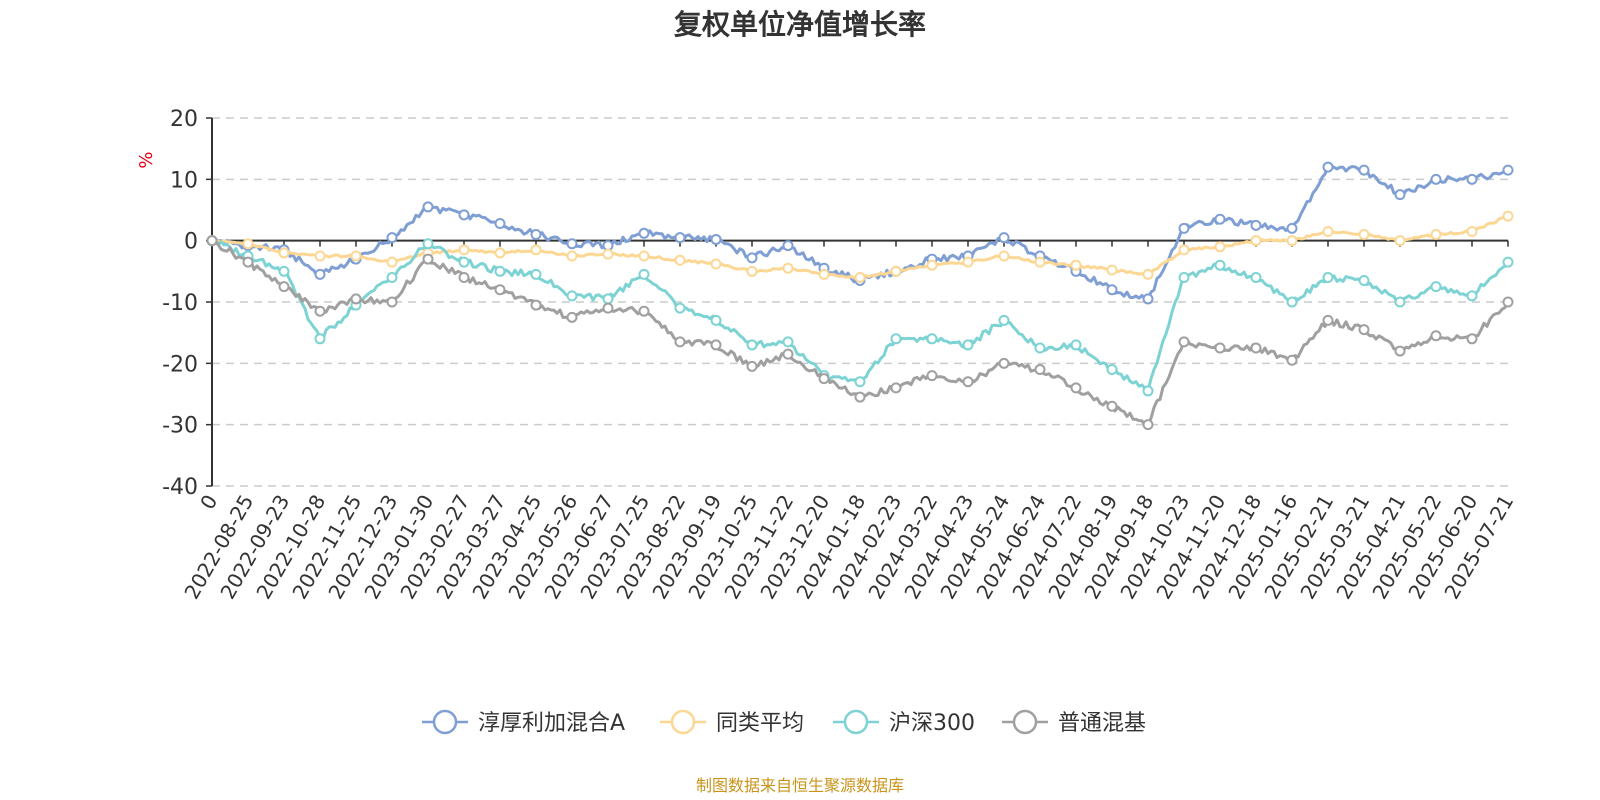  Describe the element at coordinates (180, 303) in the screenshot. I see `y-tick-label: -10` at that location.